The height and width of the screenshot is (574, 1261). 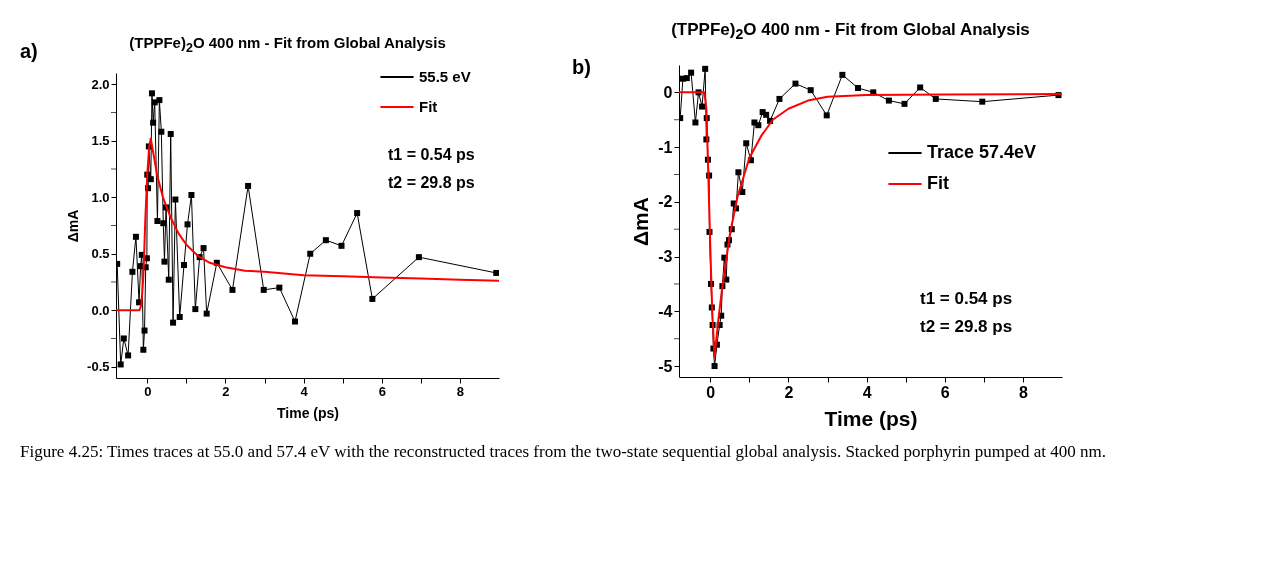 I want to click on text: b), so click(x=581, y=67).